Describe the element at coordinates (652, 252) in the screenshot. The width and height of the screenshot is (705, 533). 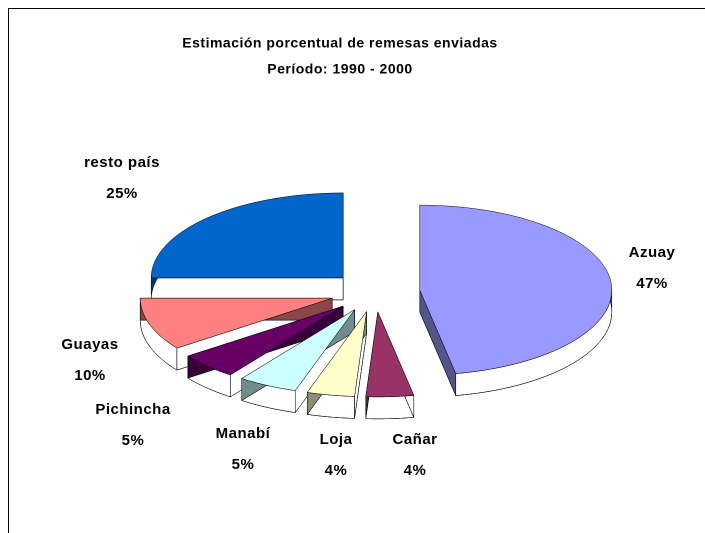
I see `category-label: Azuay` at that location.